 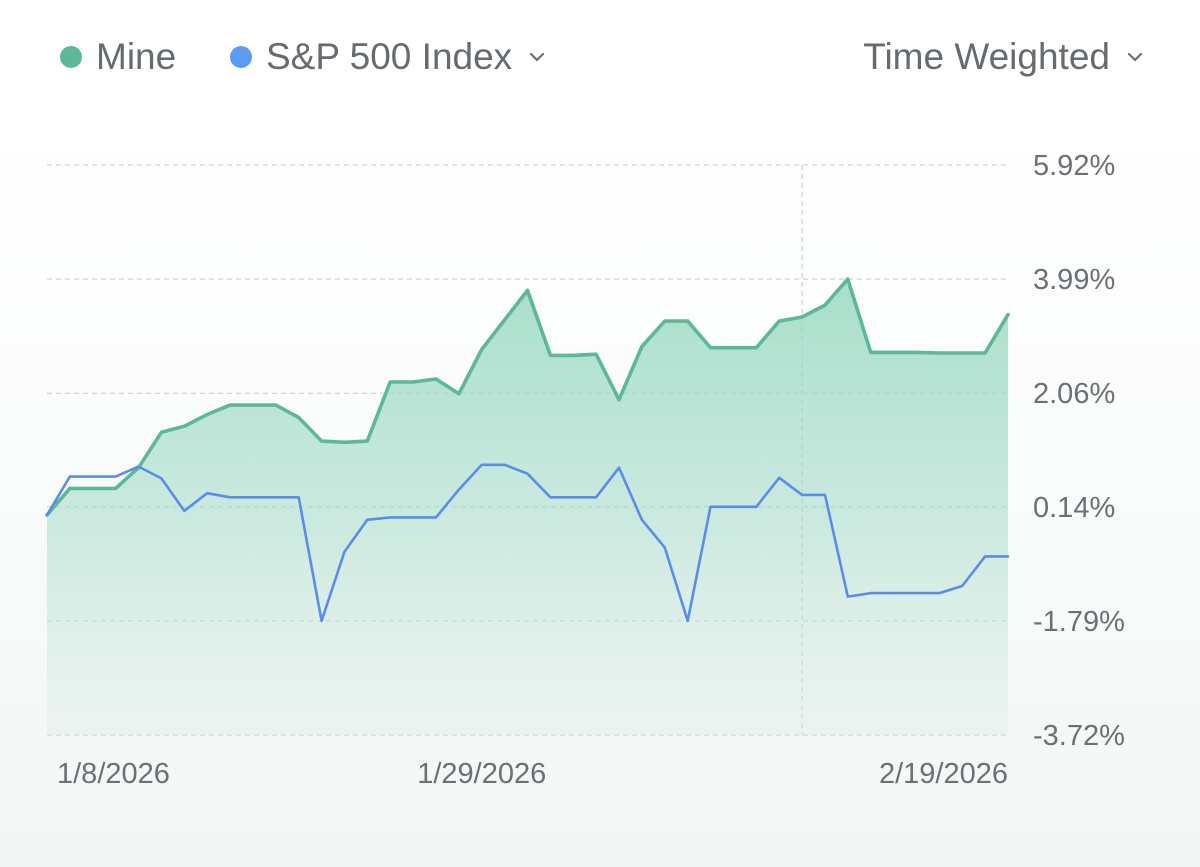 What do you see at coordinates (113, 774) in the screenshot?
I see `x-tick-label: 1/8/2026` at bounding box center [113, 774].